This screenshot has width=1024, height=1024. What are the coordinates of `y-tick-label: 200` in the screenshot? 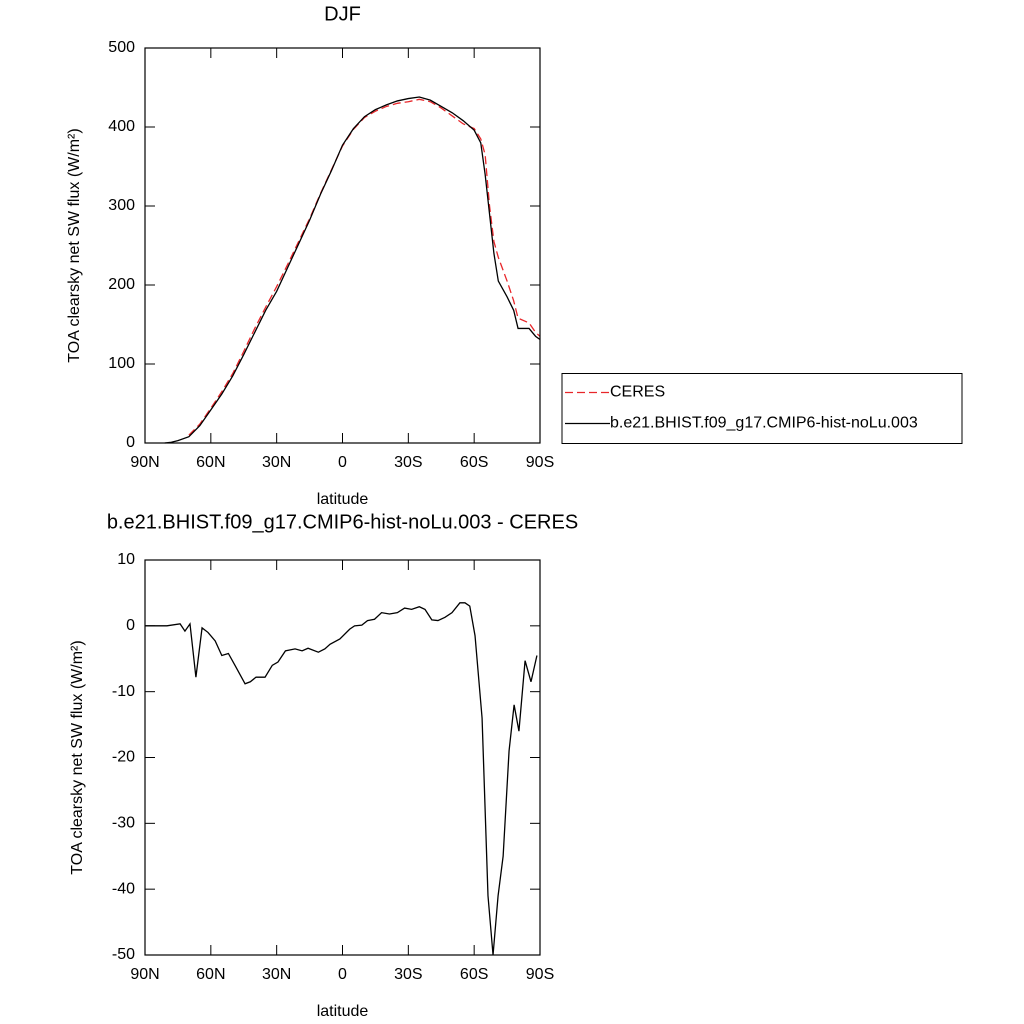 It's located at (121, 284).